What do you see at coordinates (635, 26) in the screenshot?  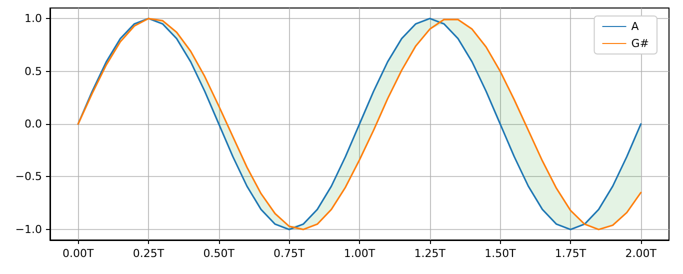 I see `legend-label: A` at bounding box center [635, 26].